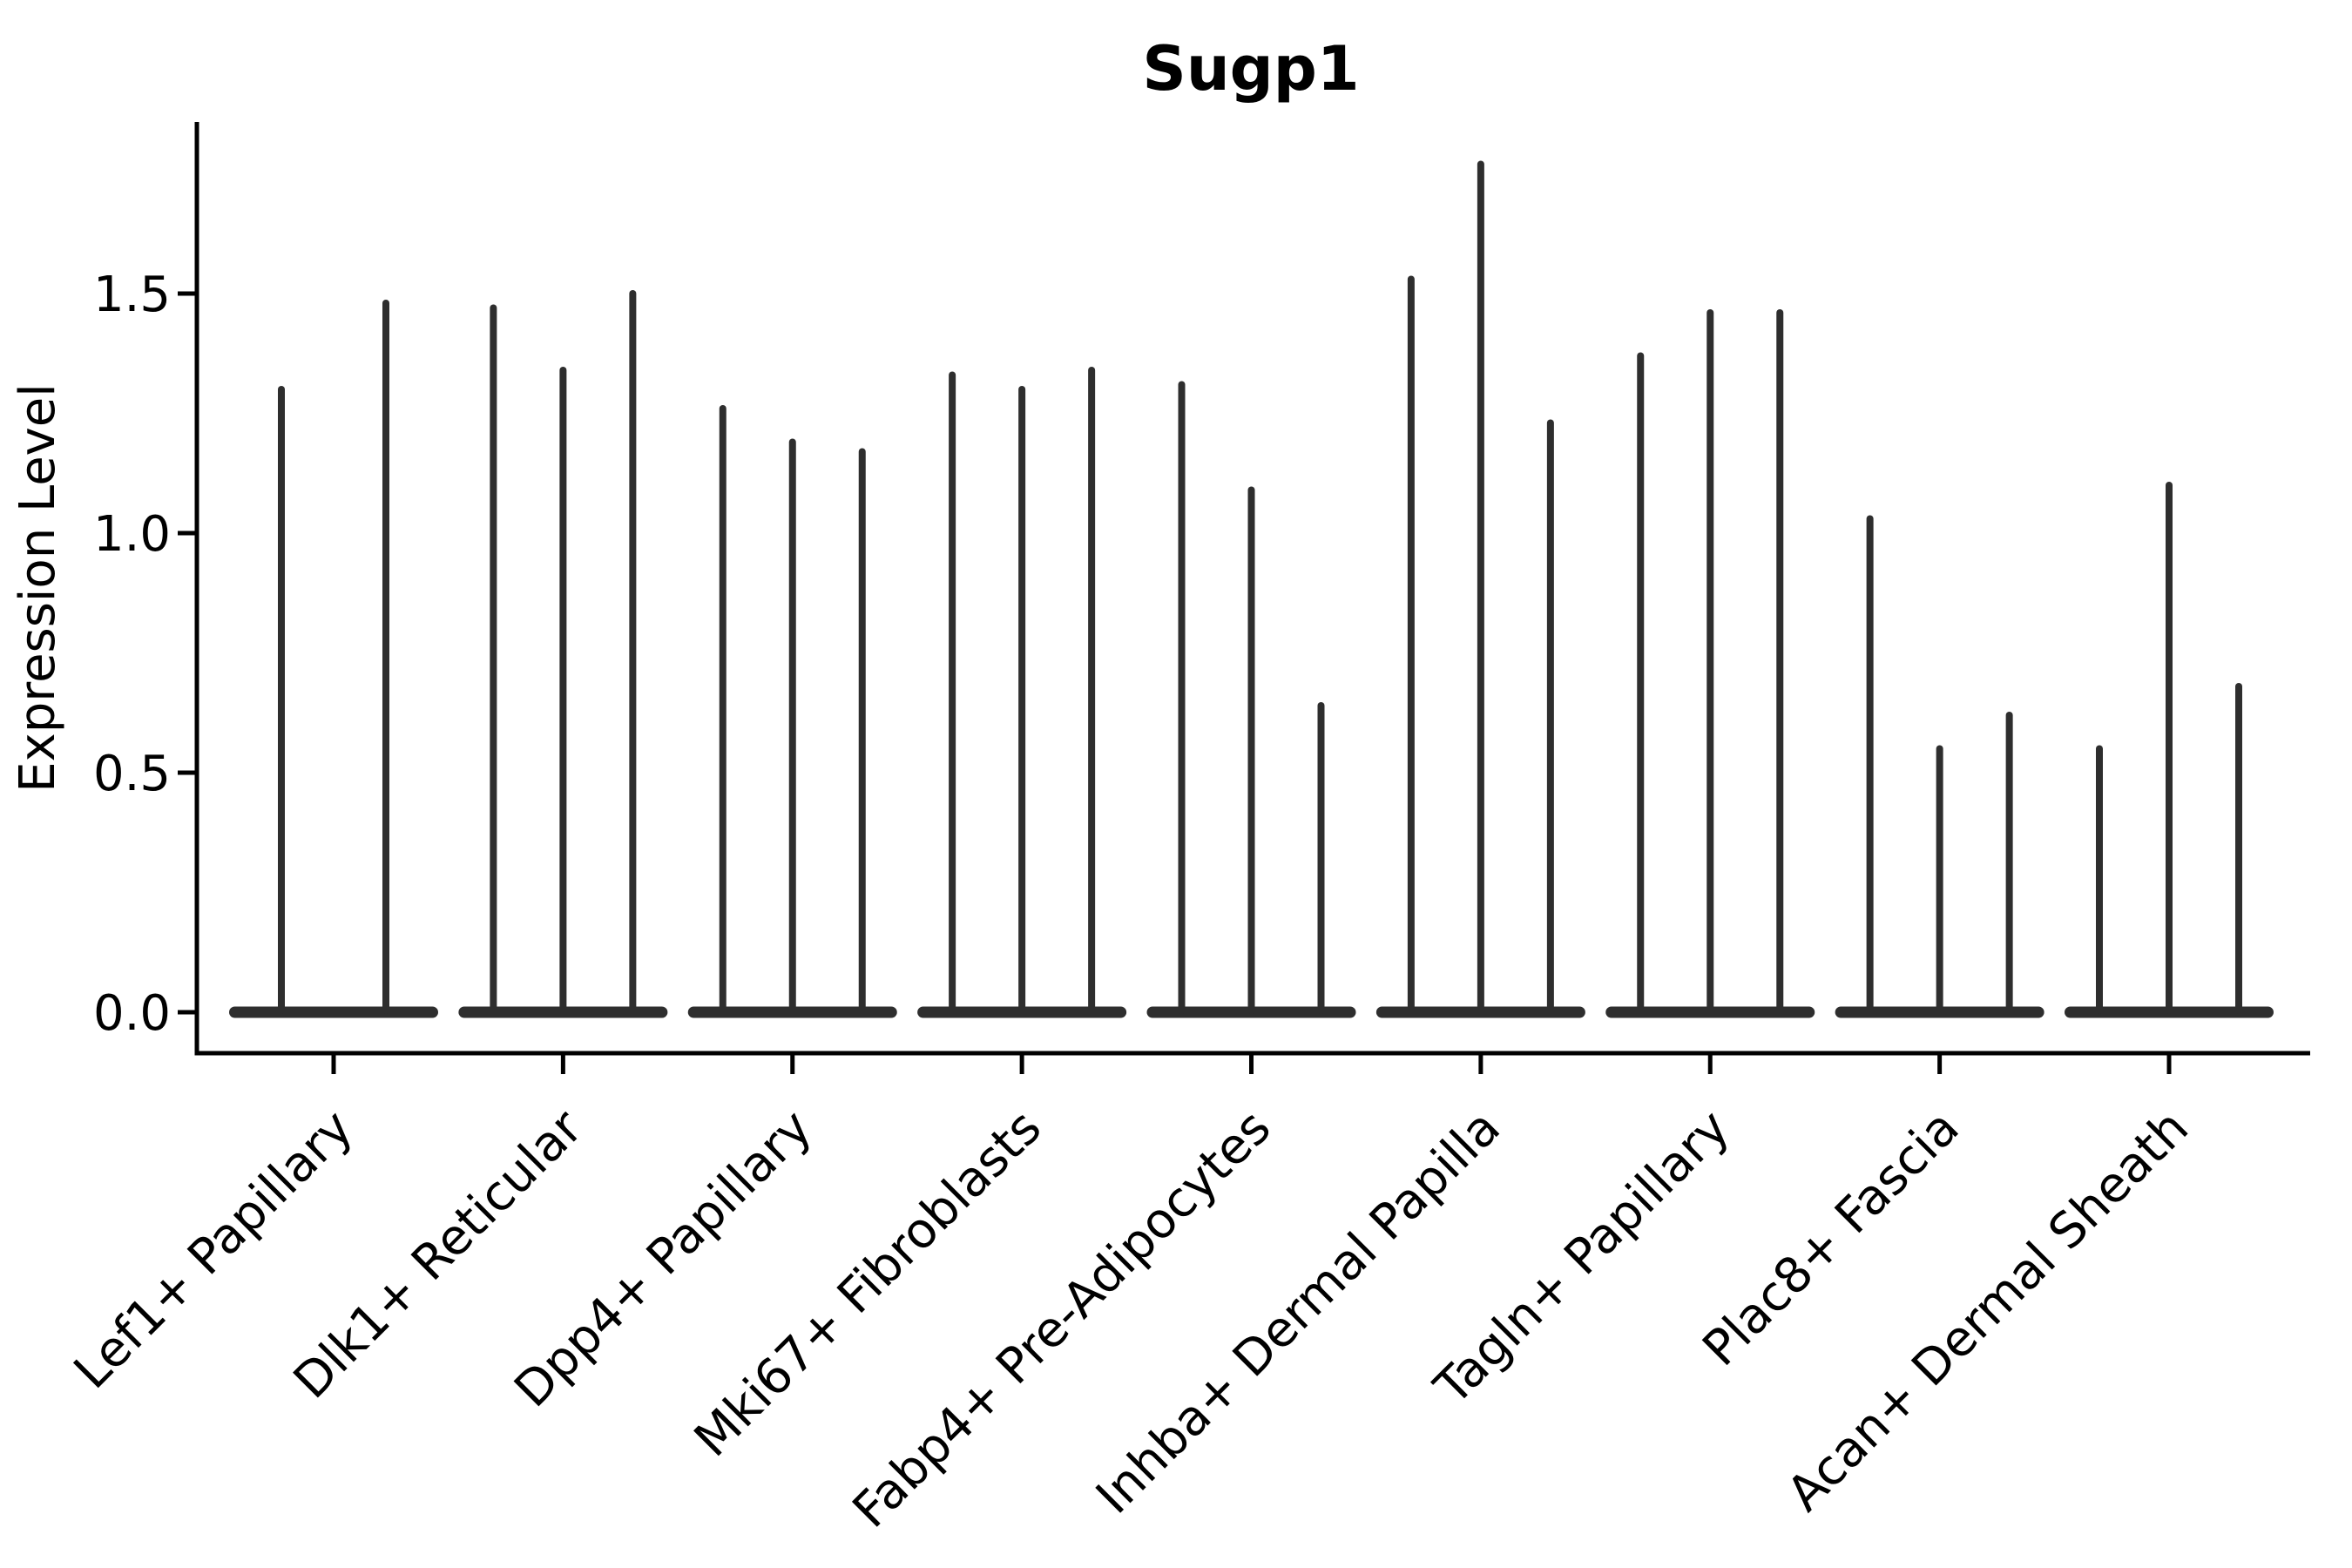  I want to click on plot-title: Sugp1, so click(1250, 69).